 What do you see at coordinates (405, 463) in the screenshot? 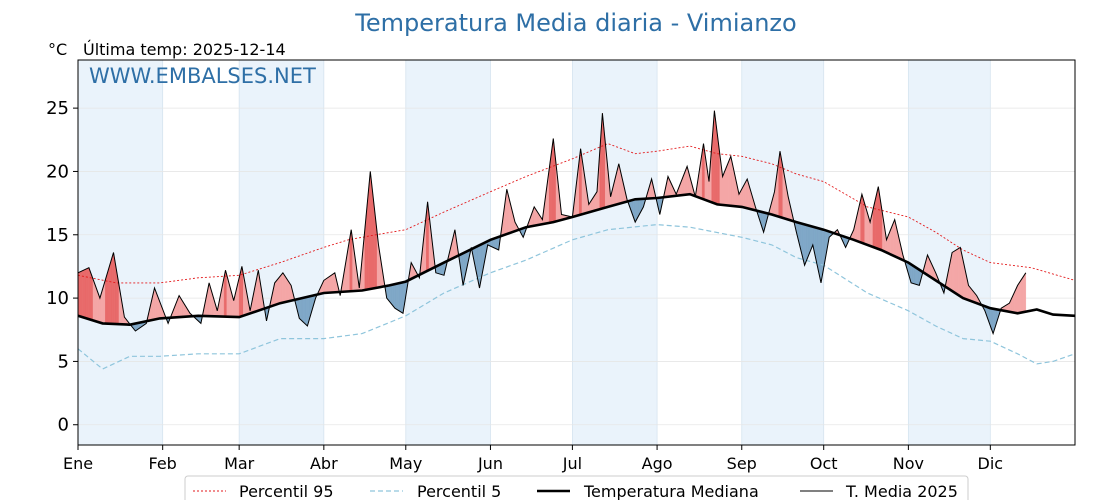
I see `x-tick-label: May` at bounding box center [405, 463].